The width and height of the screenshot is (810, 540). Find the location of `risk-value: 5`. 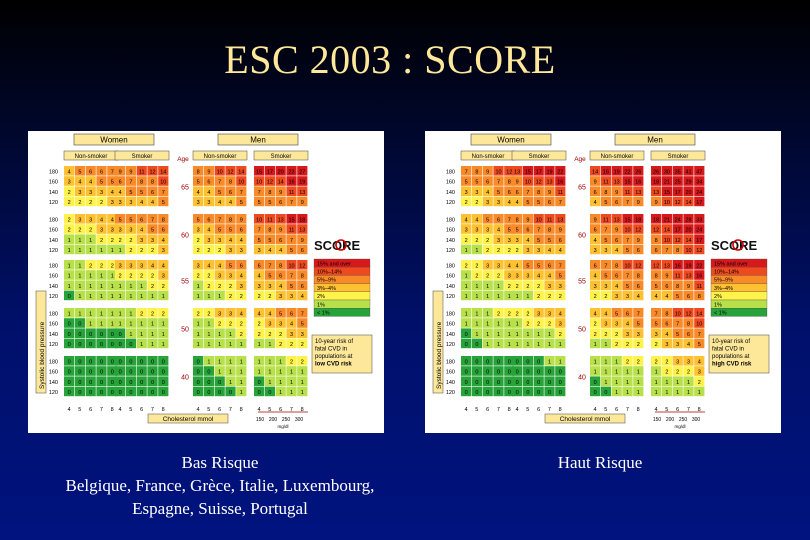

risk-value: 5 is located at coordinates (498, 193).